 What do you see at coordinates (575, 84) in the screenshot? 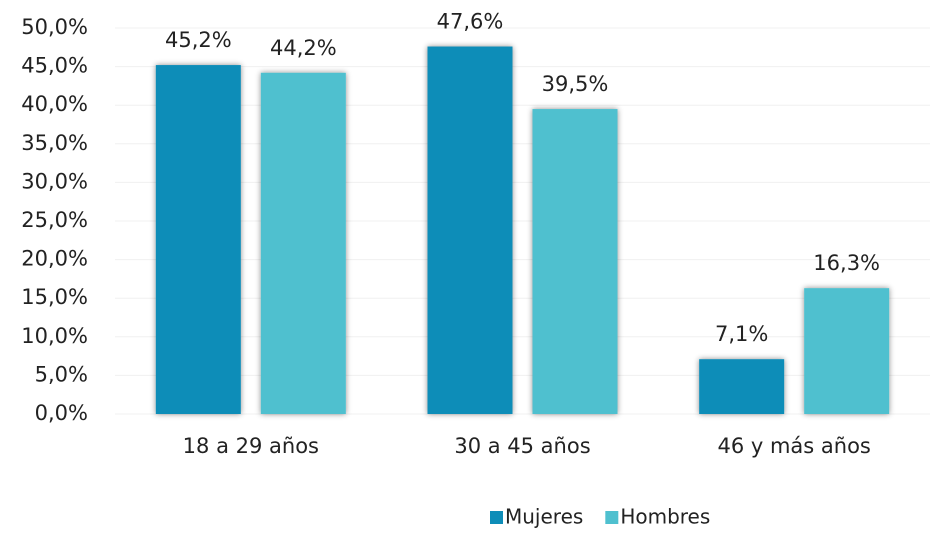
I see `value-label: 39,5%` at bounding box center [575, 84].